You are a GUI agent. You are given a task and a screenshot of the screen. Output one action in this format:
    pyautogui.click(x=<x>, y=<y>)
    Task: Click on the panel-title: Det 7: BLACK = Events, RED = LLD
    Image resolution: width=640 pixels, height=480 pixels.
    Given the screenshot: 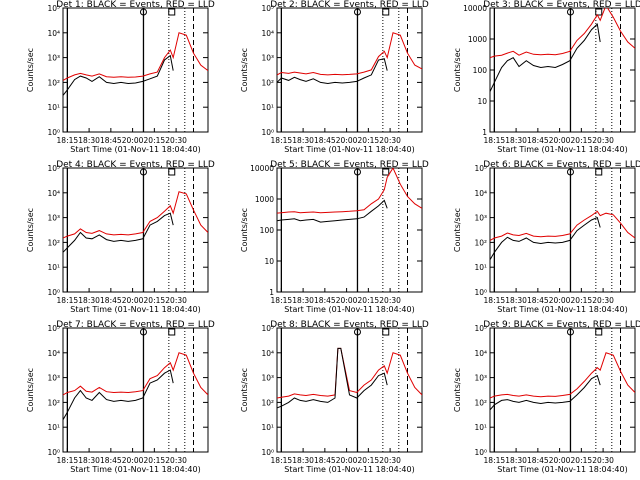 What is the action you would take?
    pyautogui.click(x=135, y=325)
    